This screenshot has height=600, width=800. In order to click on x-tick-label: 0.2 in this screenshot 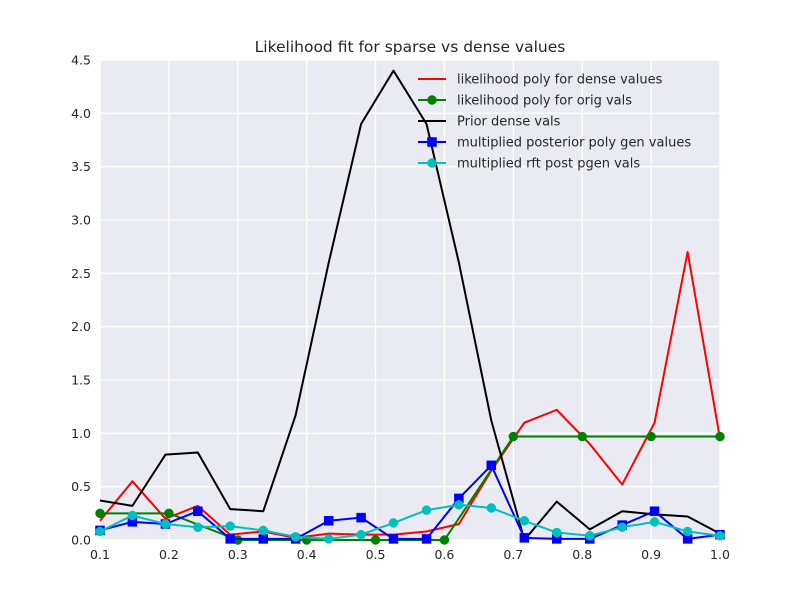, I will do `click(169, 554)`.